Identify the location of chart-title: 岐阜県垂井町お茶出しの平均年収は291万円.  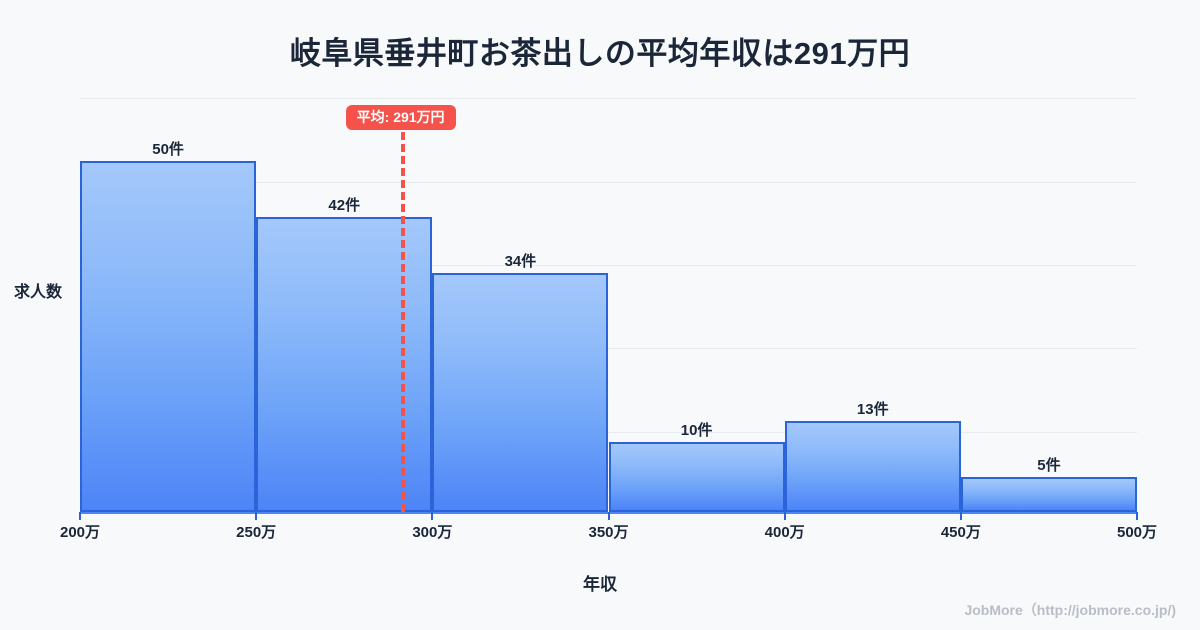
(600, 53).